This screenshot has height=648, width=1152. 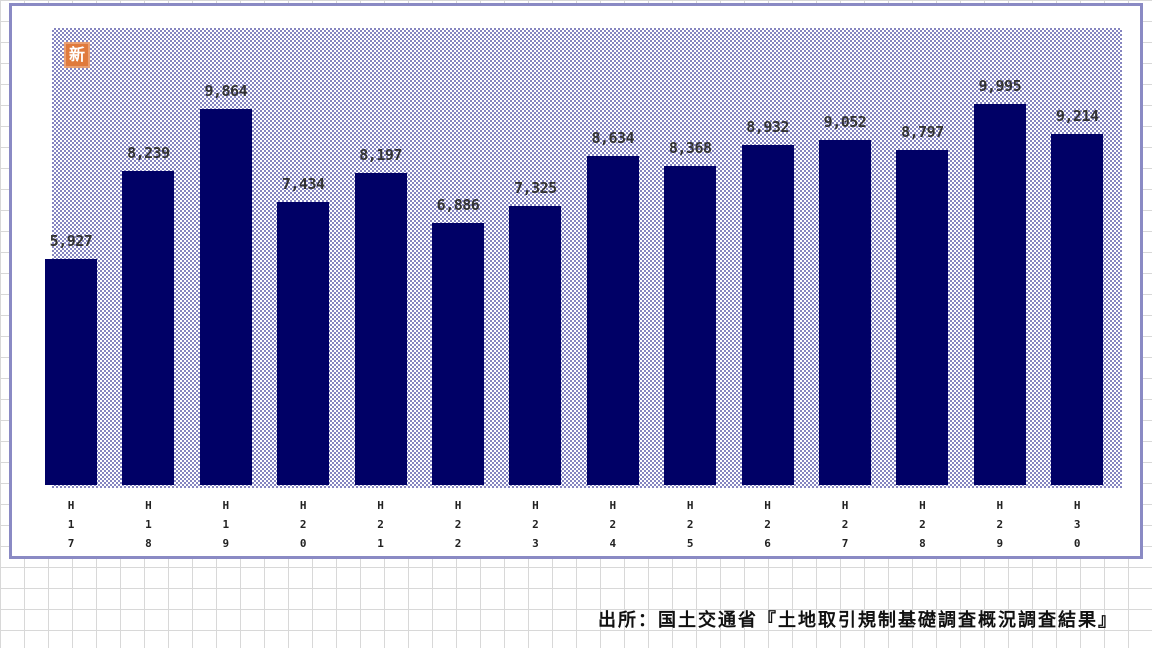 What do you see at coordinates (380, 154) in the screenshot?
I see `data-label: 8,197` at bounding box center [380, 154].